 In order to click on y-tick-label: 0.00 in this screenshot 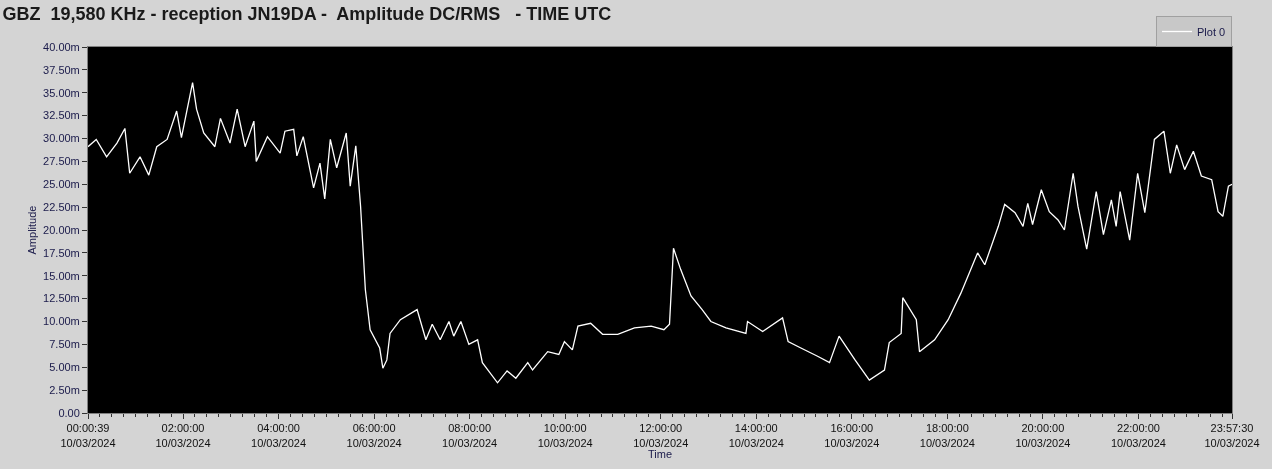, I will do `click(69, 412)`.